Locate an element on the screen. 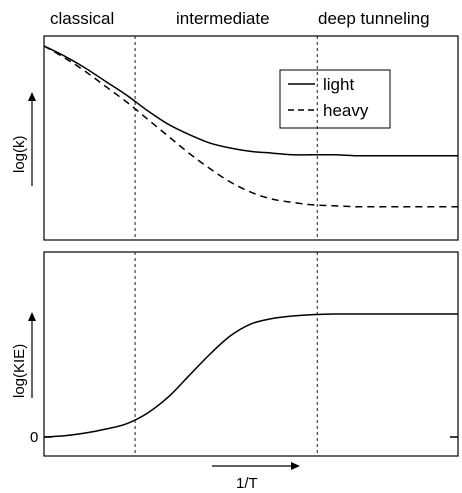 Image resolution: width=462 pixels, height=493 pixels. regime-label-classical: classical is located at coordinates (82, 18).